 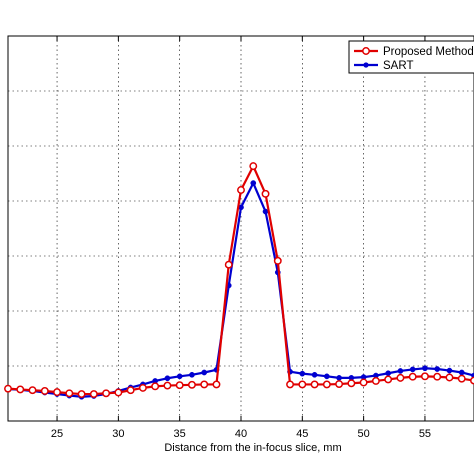 I want to click on legend-item: SART, so click(x=383, y=66).